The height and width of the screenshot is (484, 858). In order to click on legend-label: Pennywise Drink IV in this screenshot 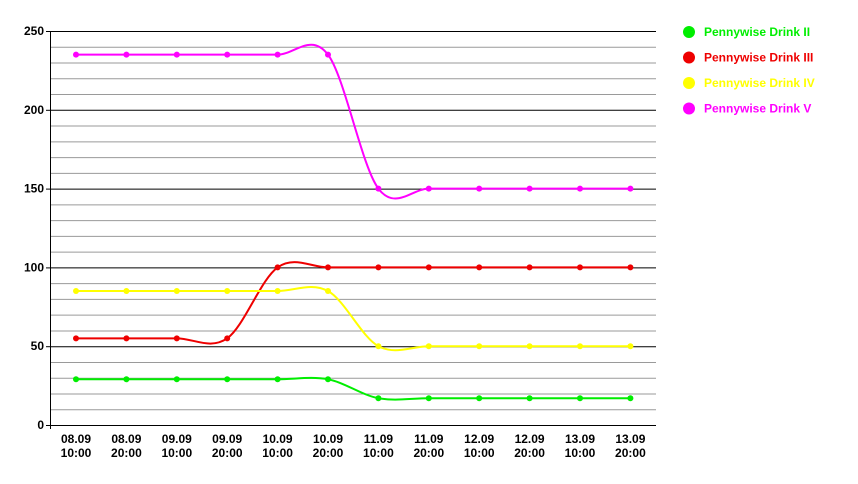, I will do `click(759, 83)`.